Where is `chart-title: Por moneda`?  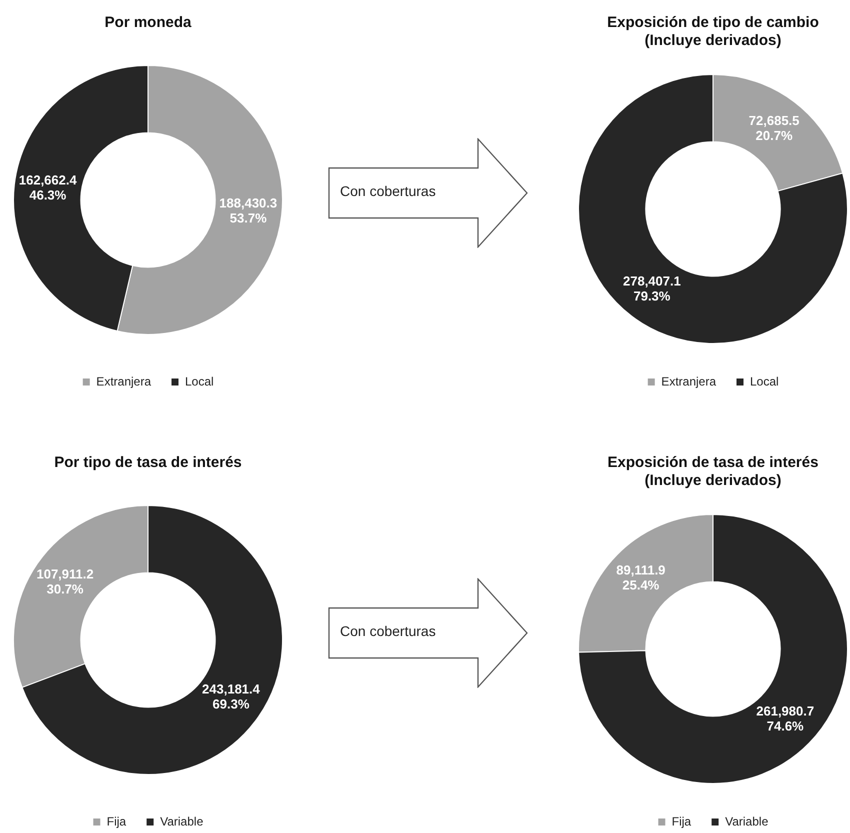 chart-title: Por moneda is located at coordinates (148, 23).